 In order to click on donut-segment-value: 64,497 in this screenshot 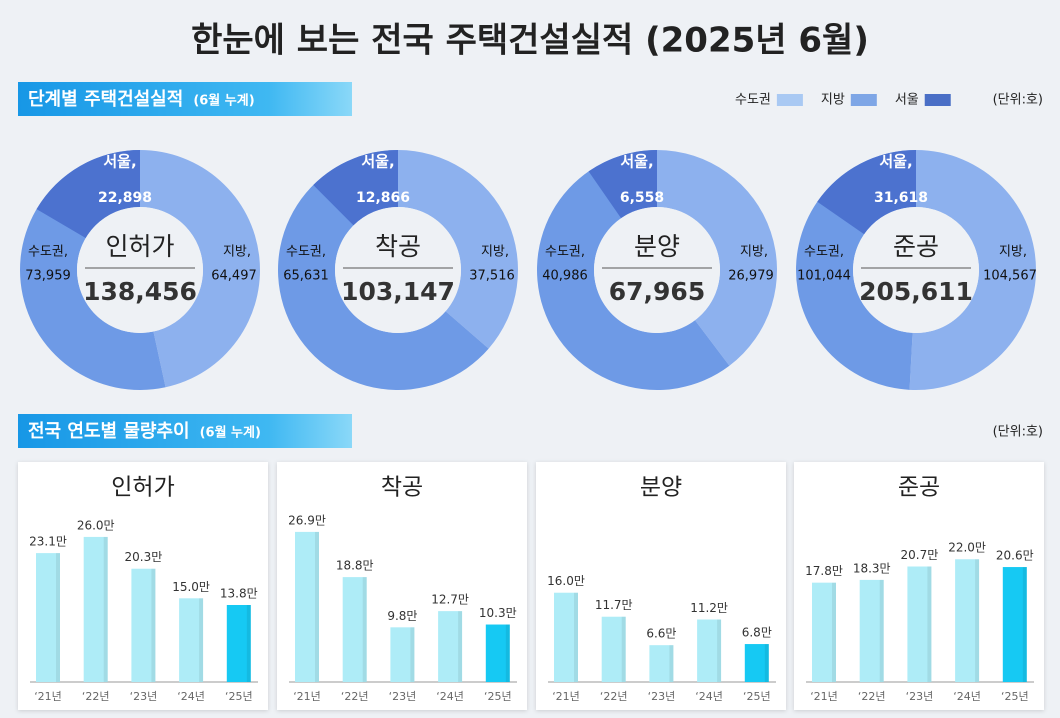, I will do `click(234, 276)`.